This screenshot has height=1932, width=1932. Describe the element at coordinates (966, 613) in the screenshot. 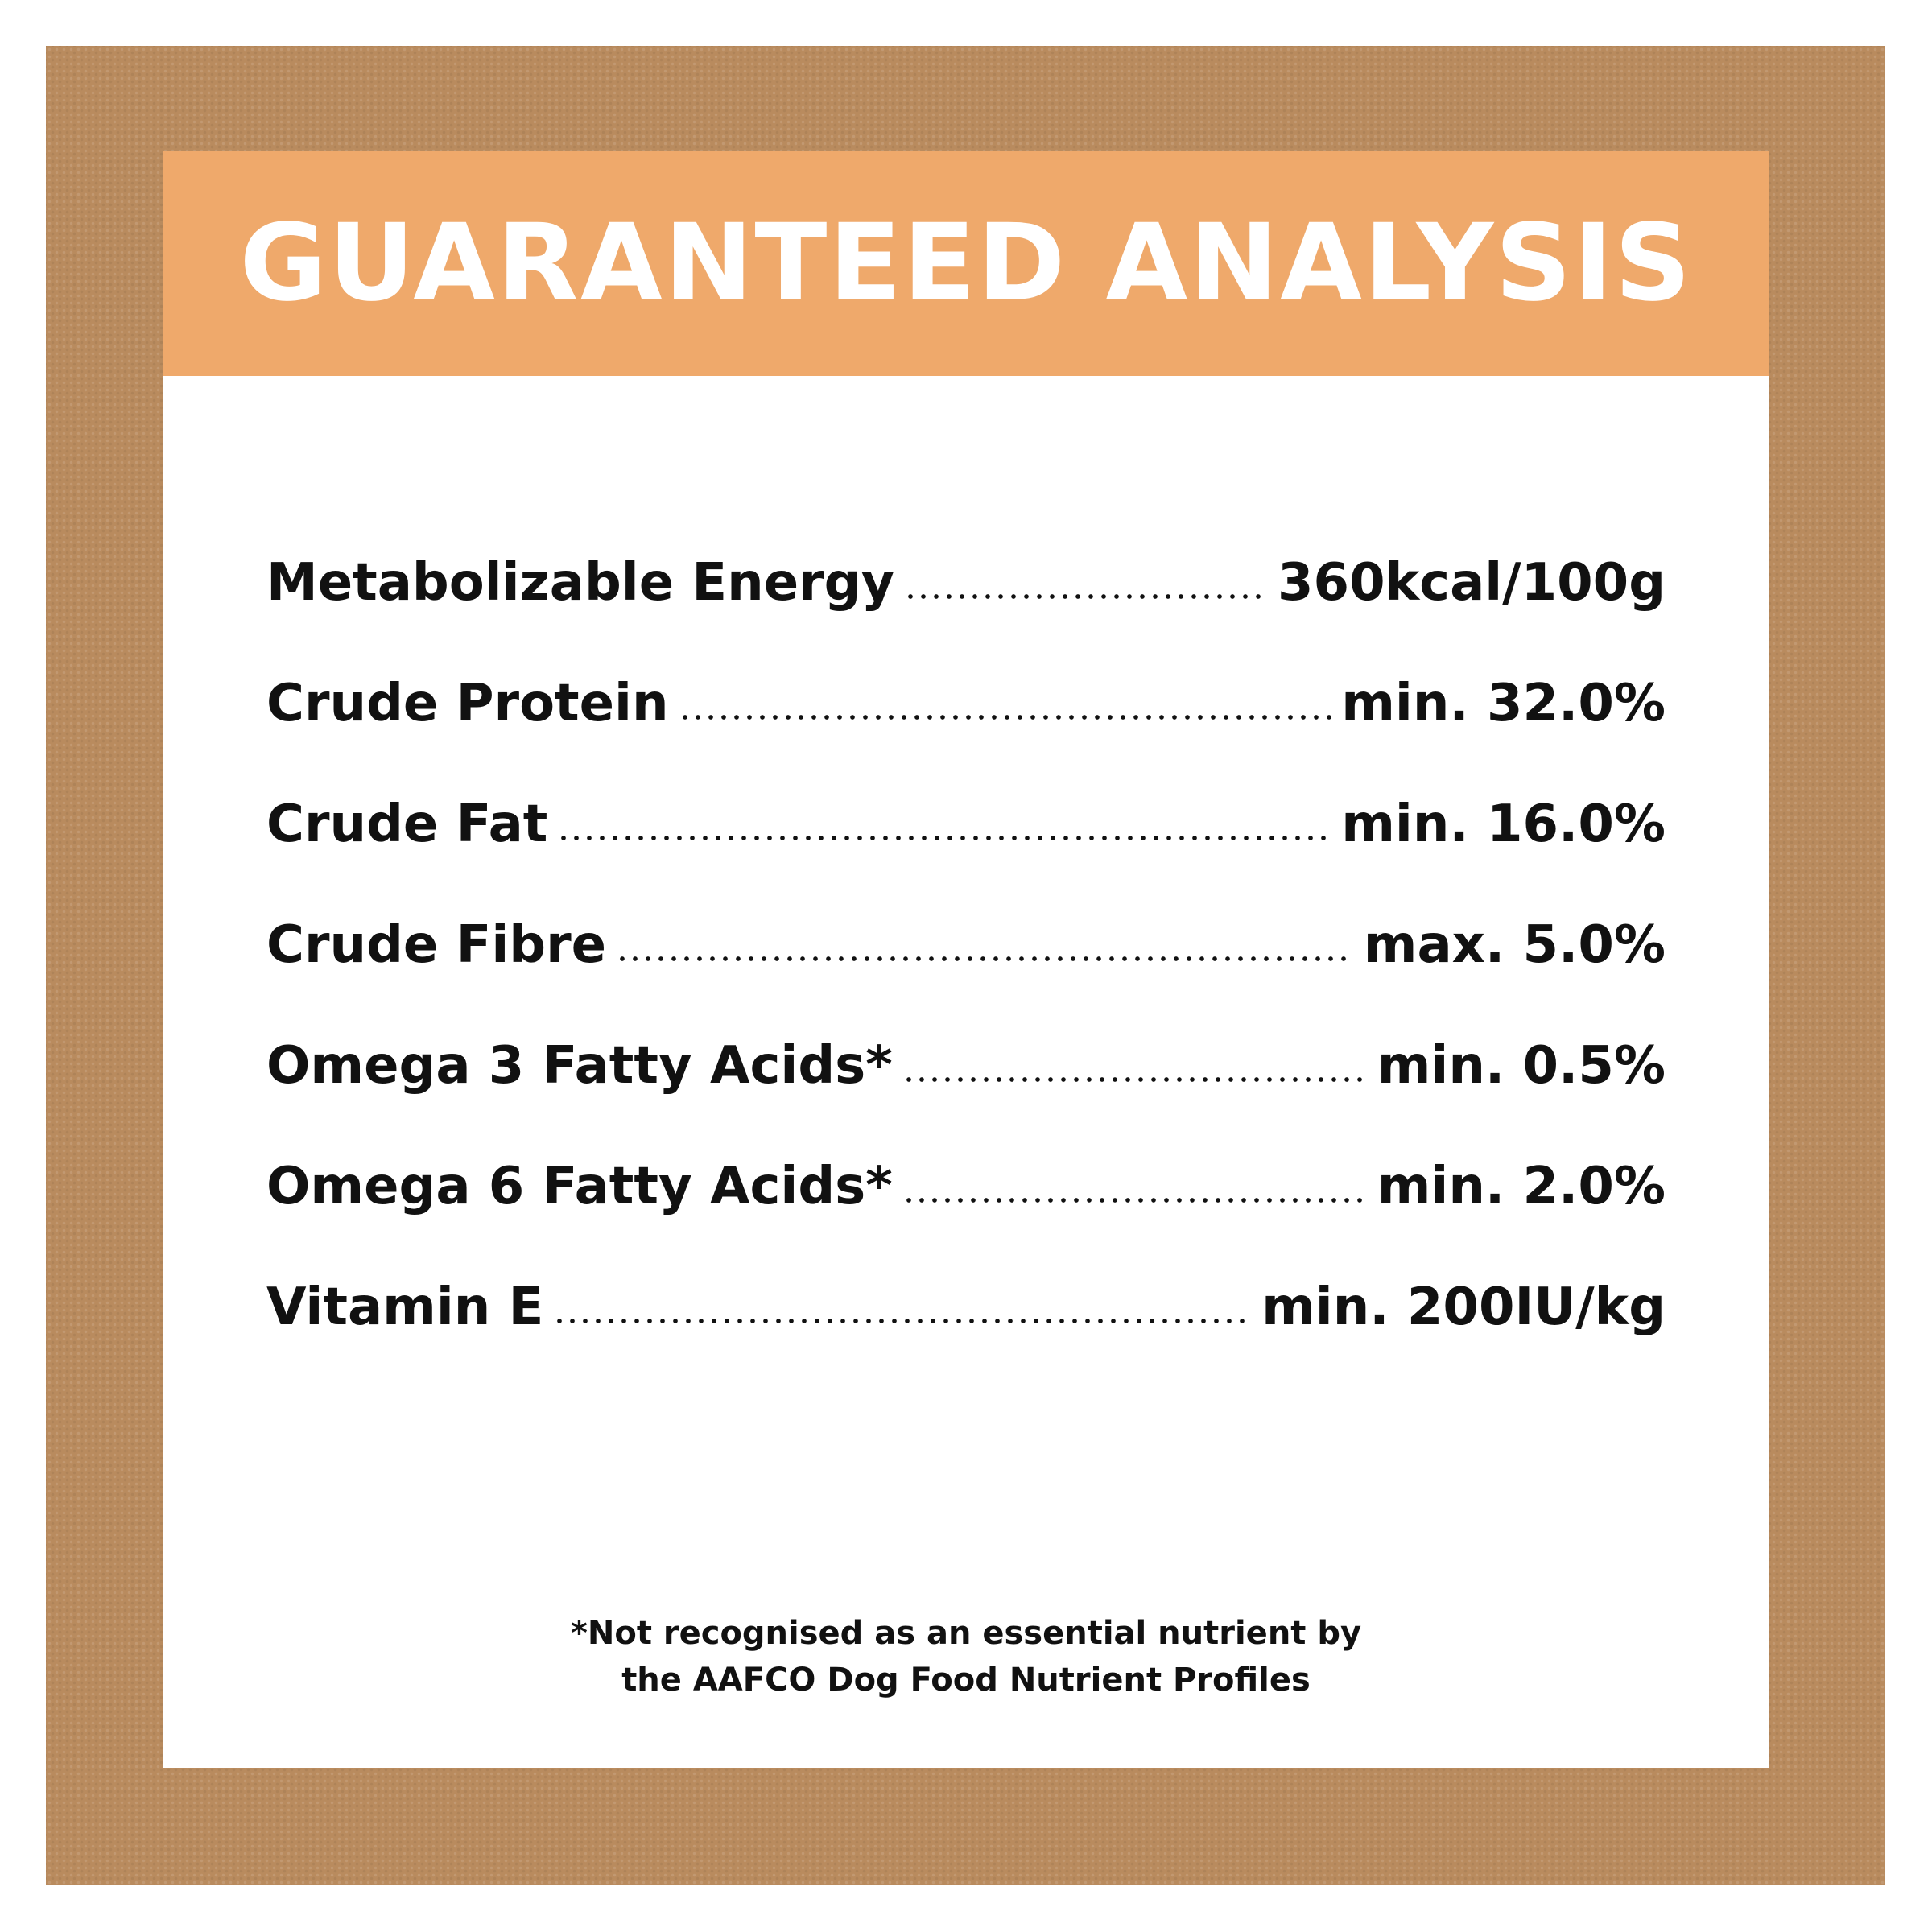

I see `analysis-row: Metabolizable Energy 360kcal/100g` at that location.